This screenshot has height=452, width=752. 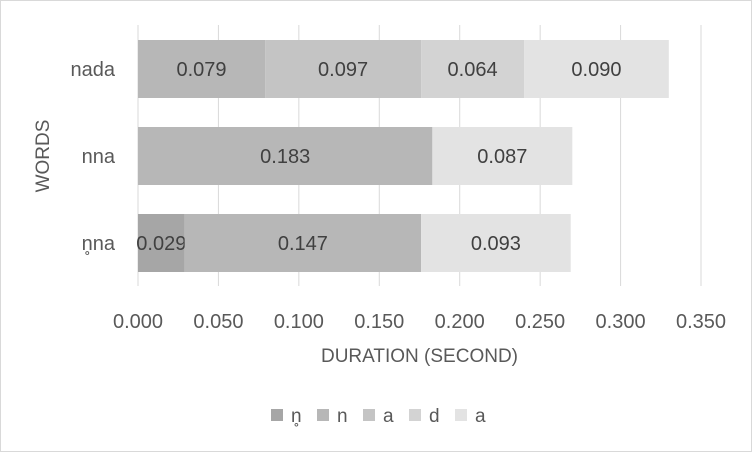 I want to click on x-tick-label: 0.300, so click(x=621, y=322).